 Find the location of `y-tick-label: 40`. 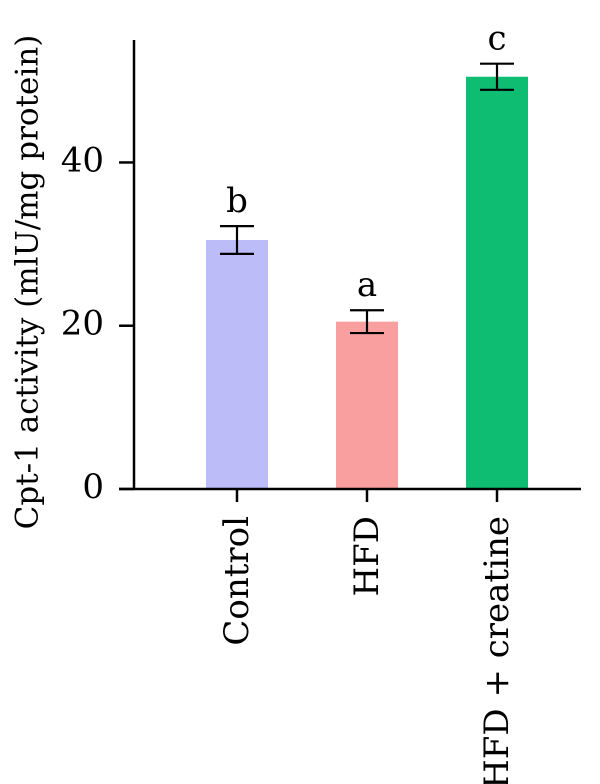

y-tick-label: 40 is located at coordinates (82, 160).